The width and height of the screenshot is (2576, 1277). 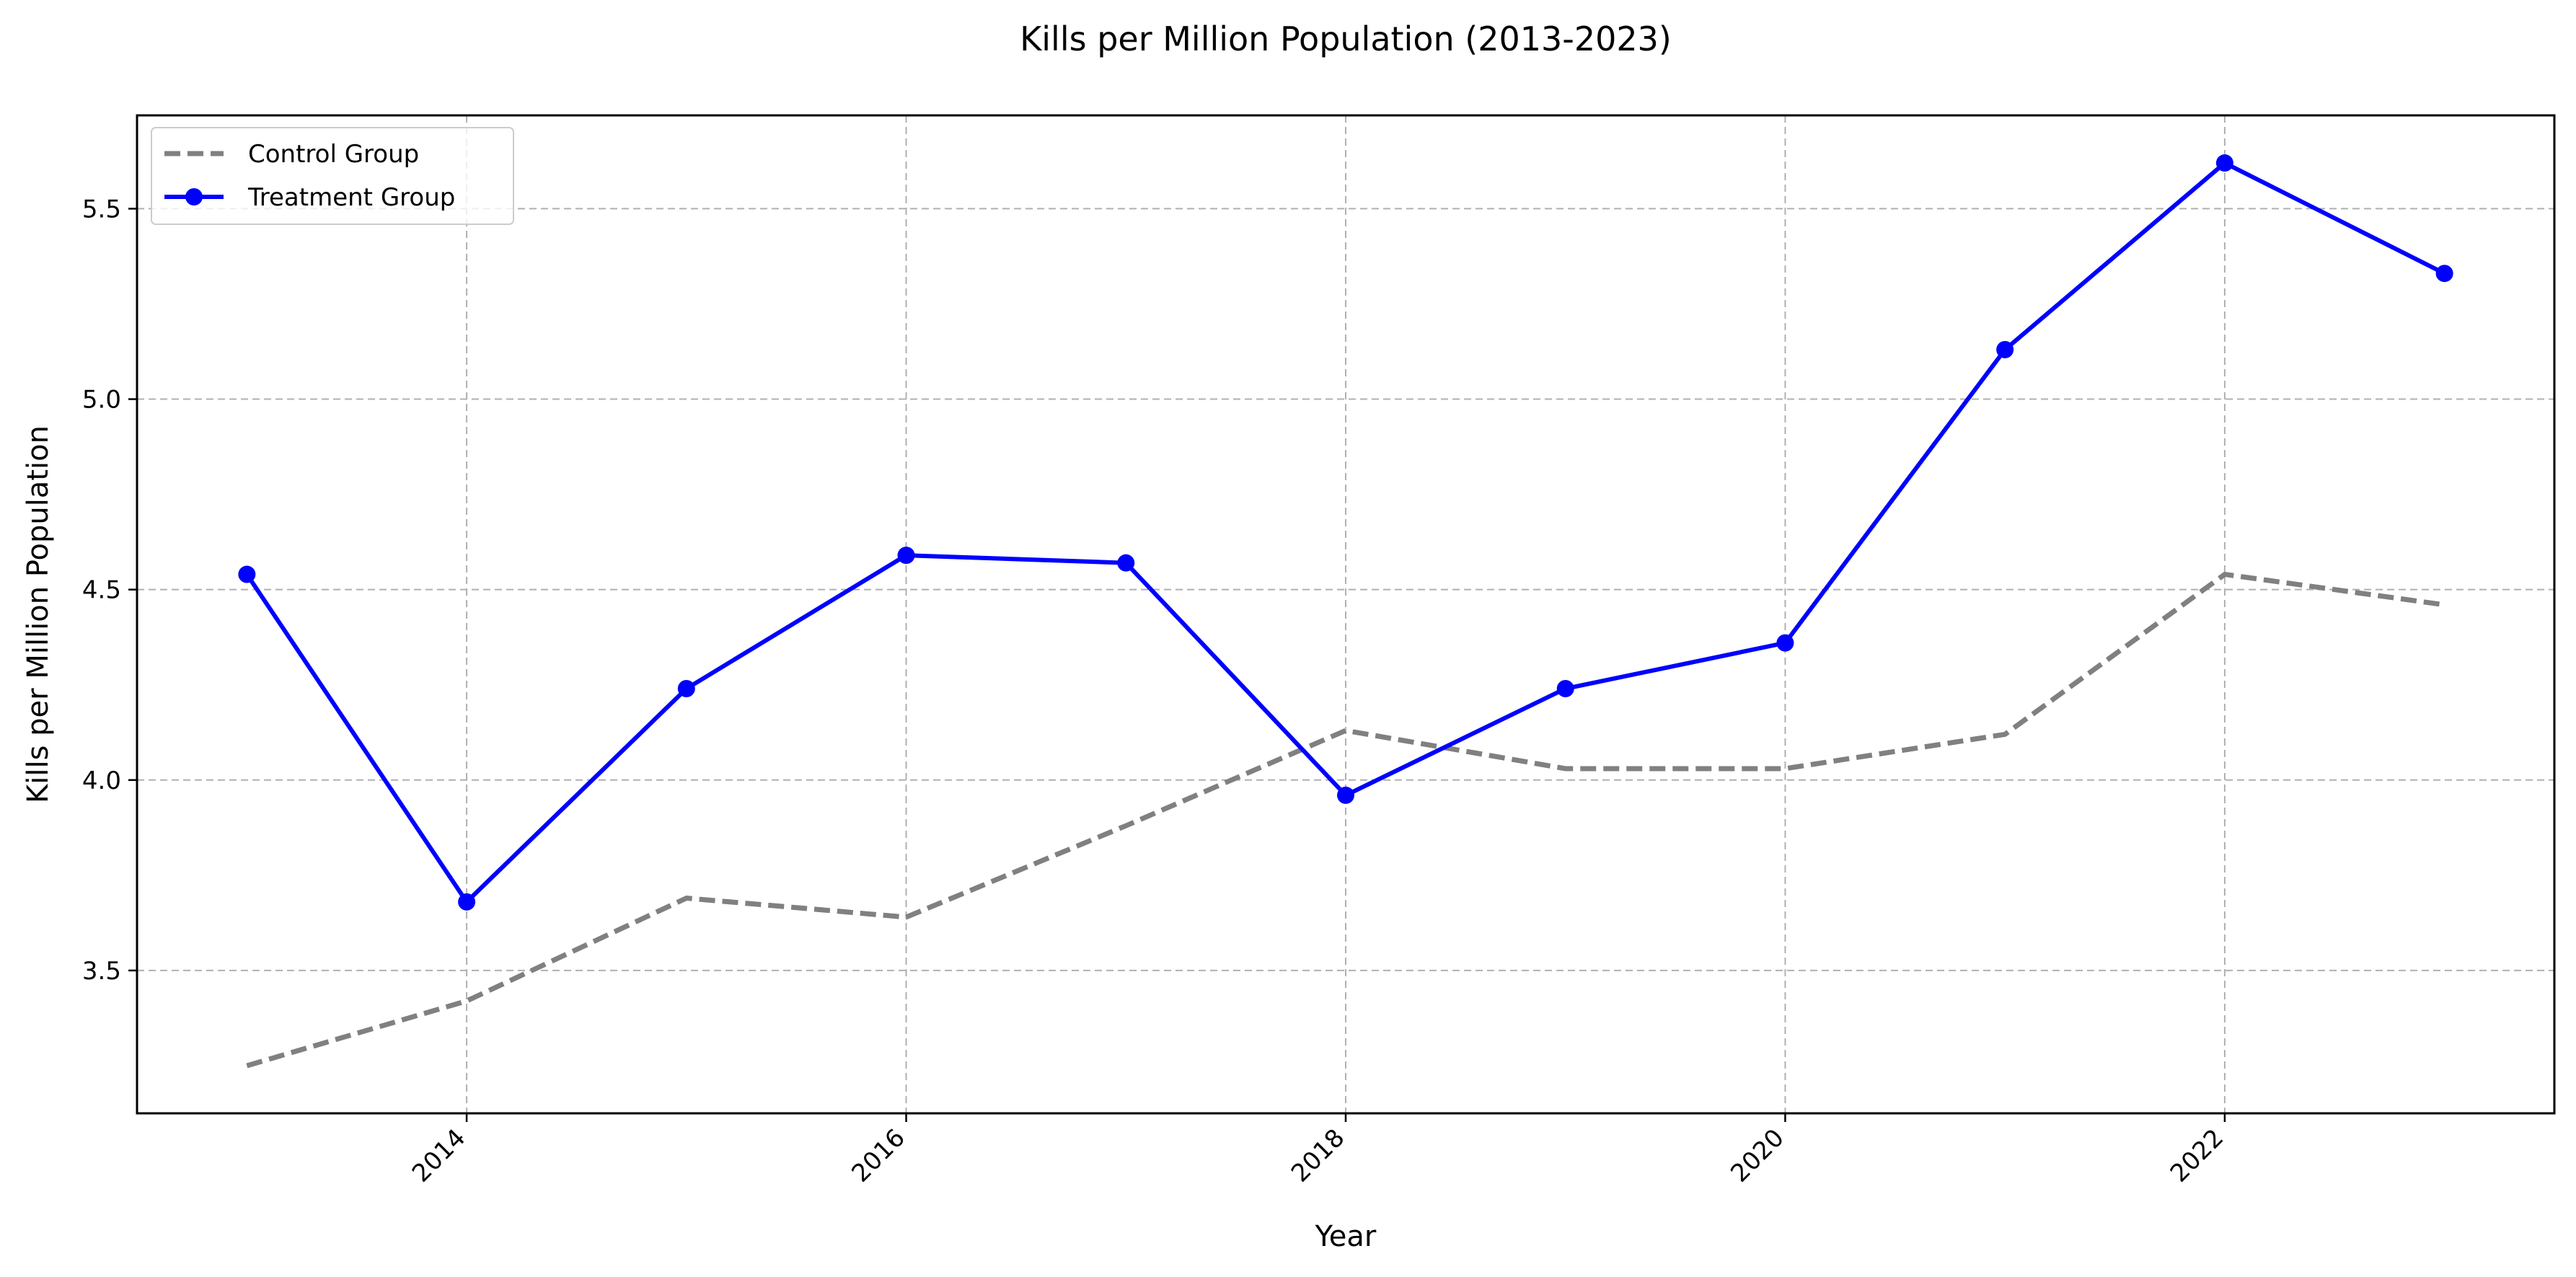 I want to click on x-tick-label: 2022, so click(x=2197, y=1155).